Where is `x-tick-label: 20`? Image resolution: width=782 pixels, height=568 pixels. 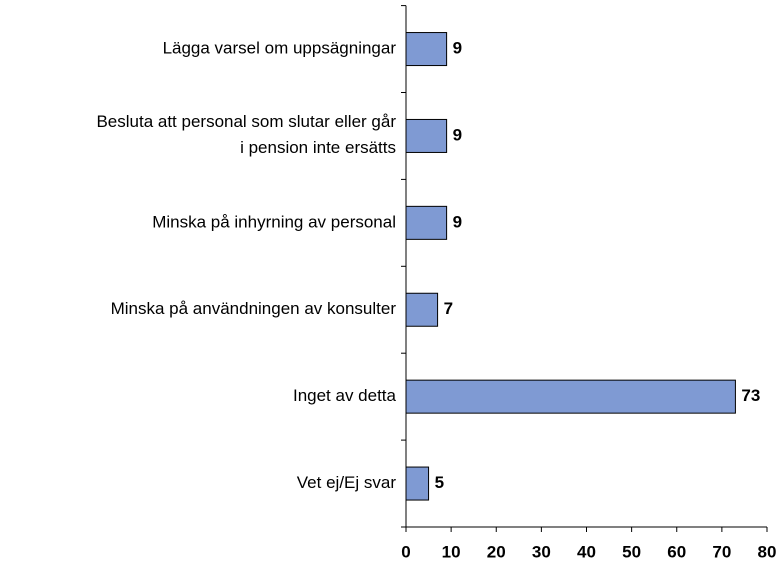 x-tick-label: 20 is located at coordinates (496, 551).